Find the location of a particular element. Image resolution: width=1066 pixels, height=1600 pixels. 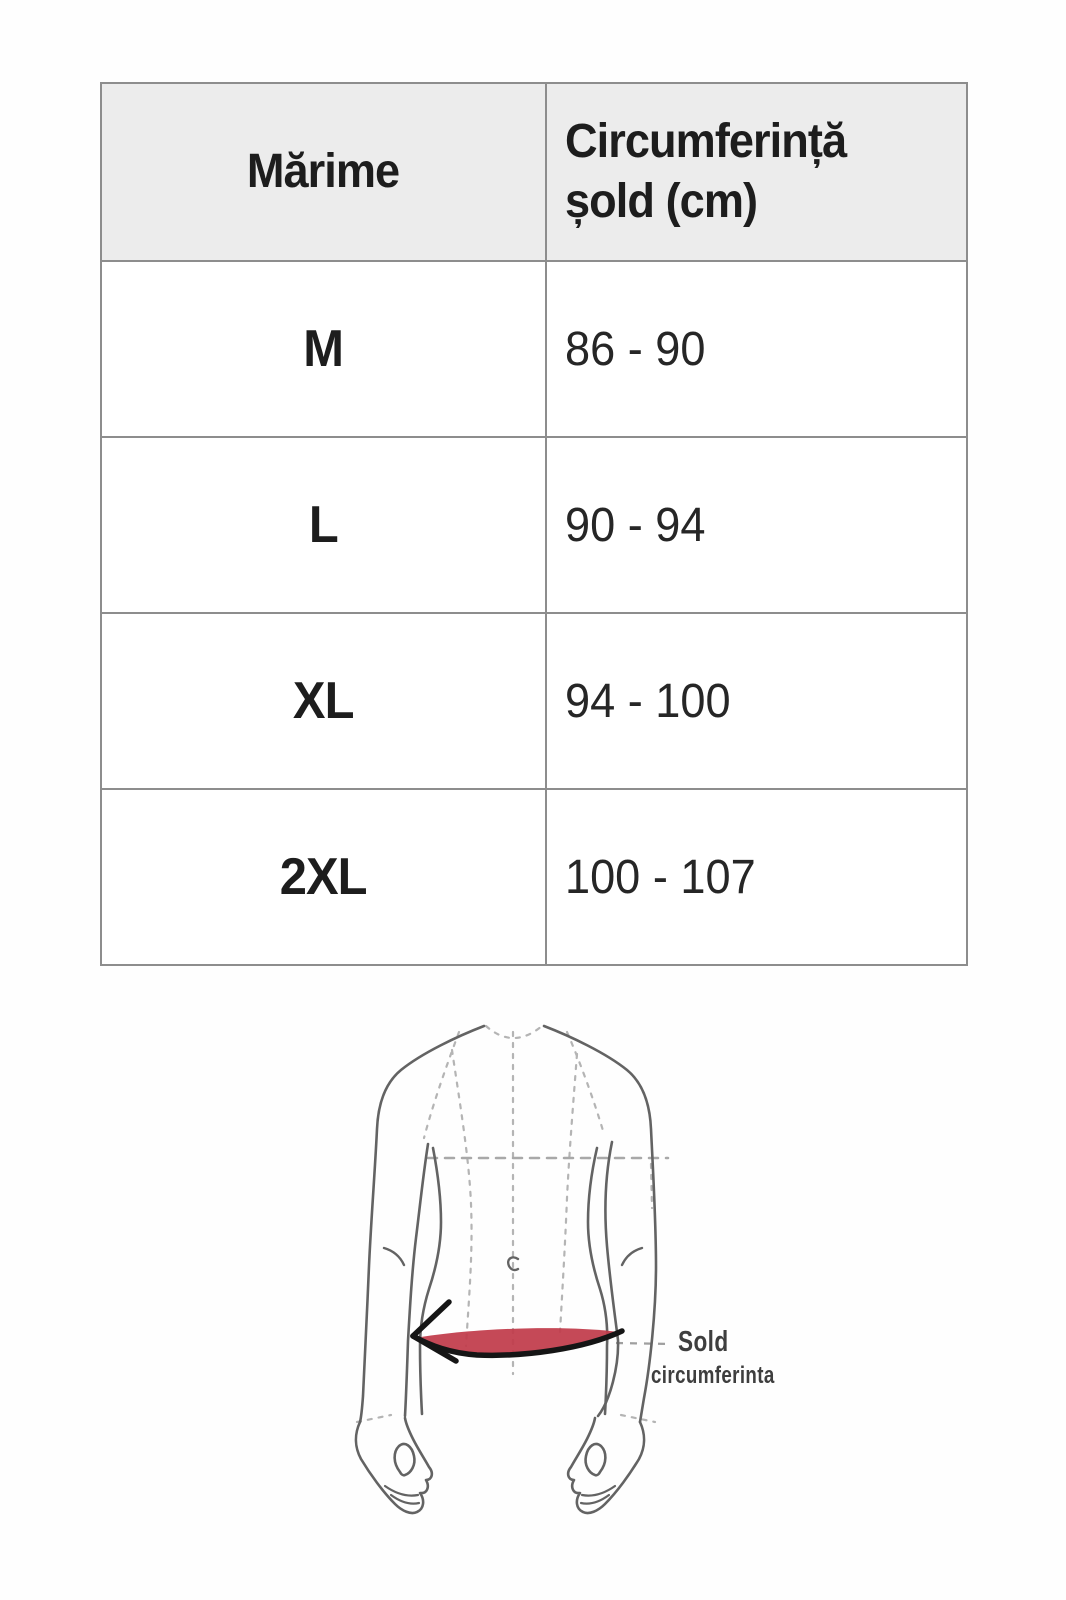

size-value: XL is located at coordinates (324, 701).